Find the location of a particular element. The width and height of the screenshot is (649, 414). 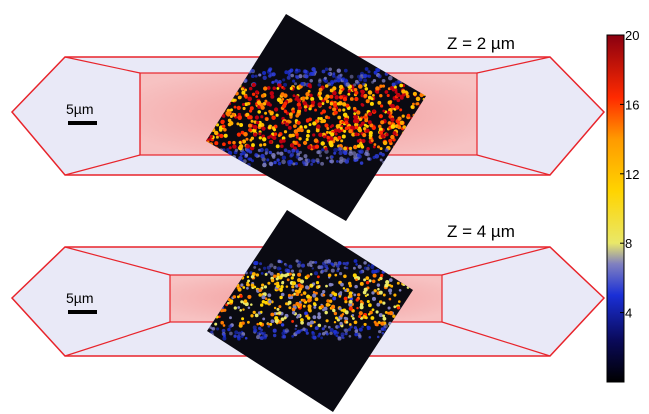

z-label-top: Z = 2 µm is located at coordinates (481, 43).